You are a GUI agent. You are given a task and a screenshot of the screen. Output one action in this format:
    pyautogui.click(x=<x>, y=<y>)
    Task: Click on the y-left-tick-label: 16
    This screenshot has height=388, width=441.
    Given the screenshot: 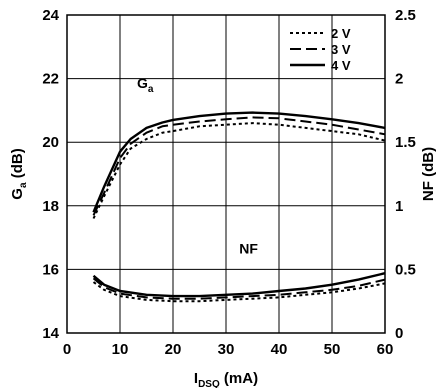 What is the action you would take?
    pyautogui.click(x=50, y=269)
    